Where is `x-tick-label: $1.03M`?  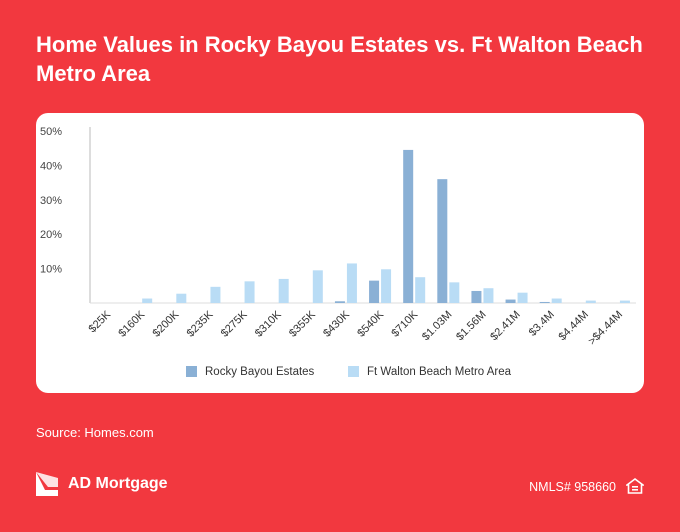
x-tick-label: $1.03M is located at coordinates (437, 326).